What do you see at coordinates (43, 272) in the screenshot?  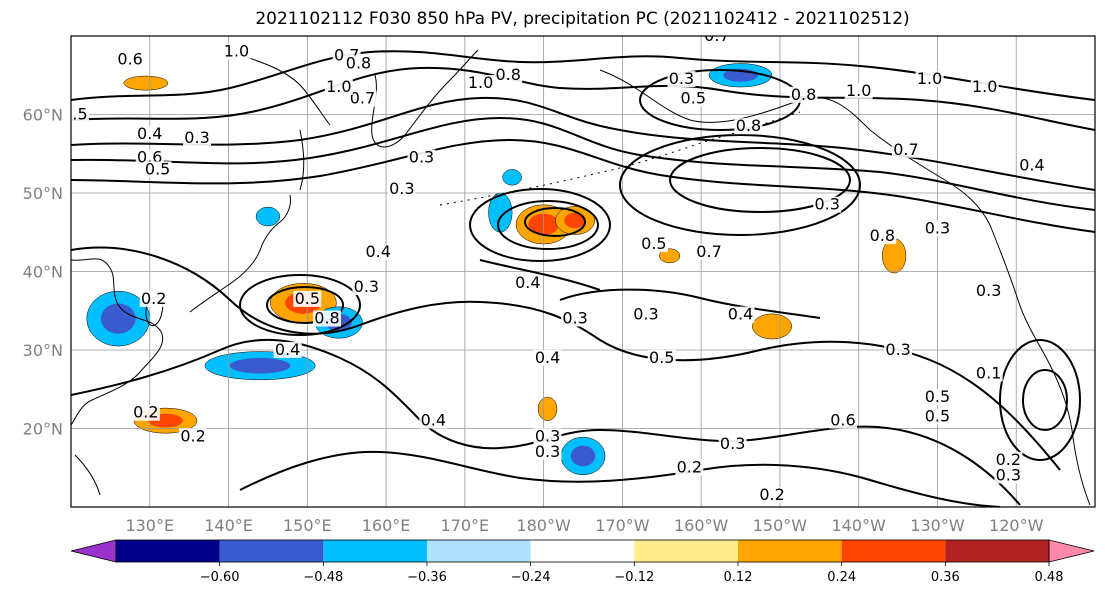 I see `latitude-ticks: 60°N 50°N 40°N 30°N 20°N` at bounding box center [43, 272].